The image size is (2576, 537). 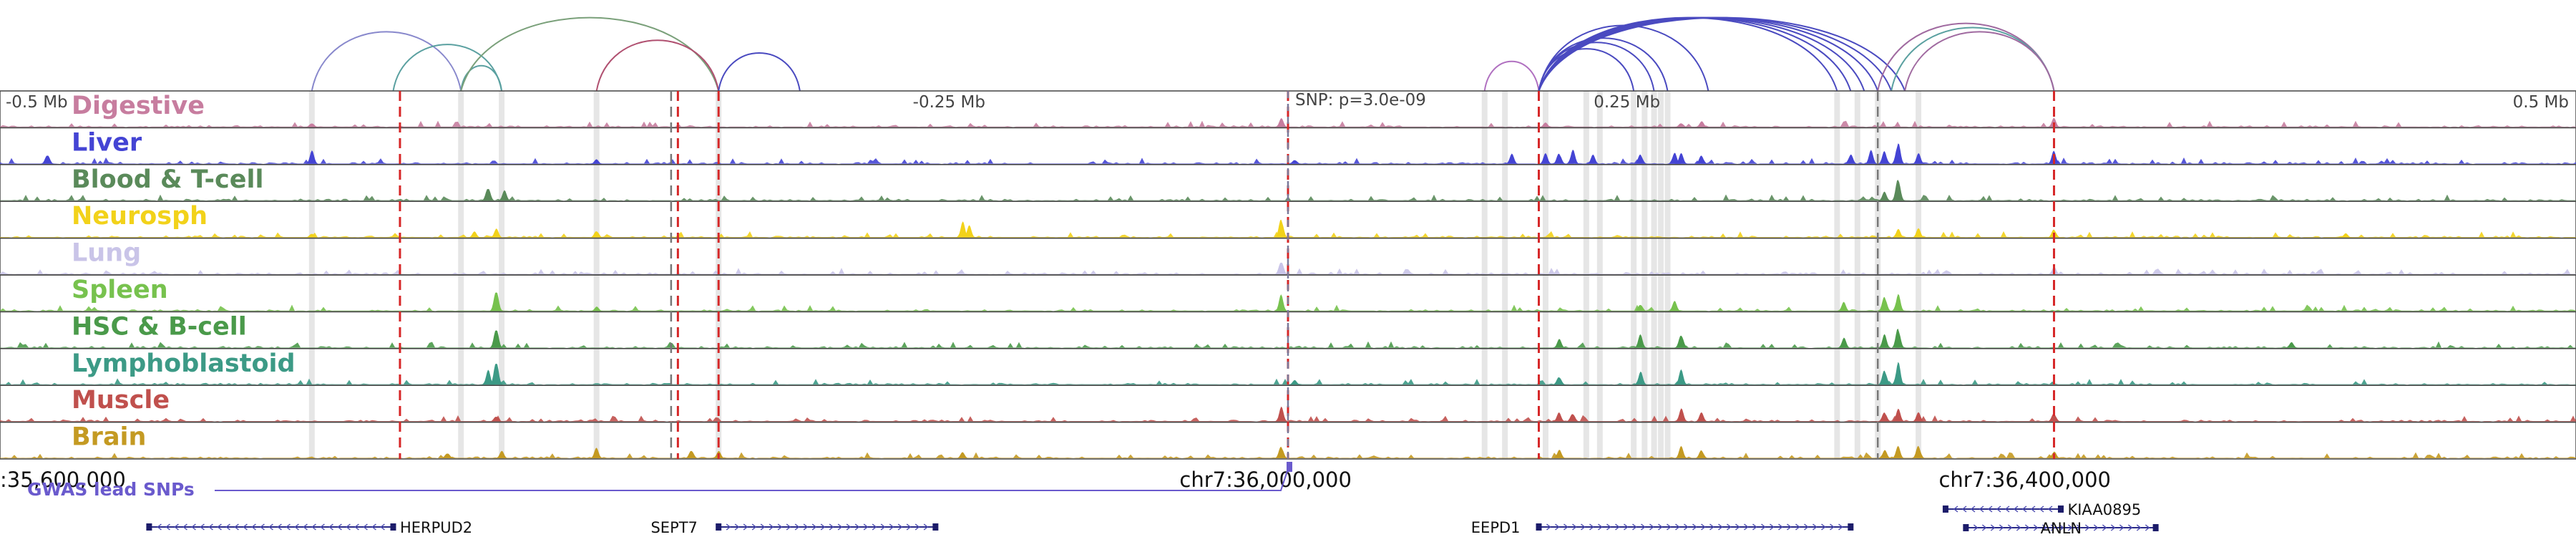 I want to click on gwas-lead-snps-label: GWAS lead SNPs, so click(x=111, y=489).